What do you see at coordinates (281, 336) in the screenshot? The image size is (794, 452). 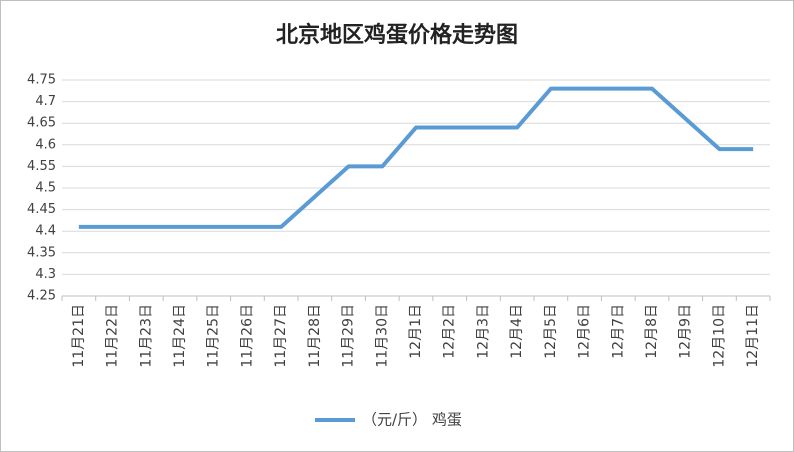 I see `x-tick-label: 11月27日` at bounding box center [281, 336].